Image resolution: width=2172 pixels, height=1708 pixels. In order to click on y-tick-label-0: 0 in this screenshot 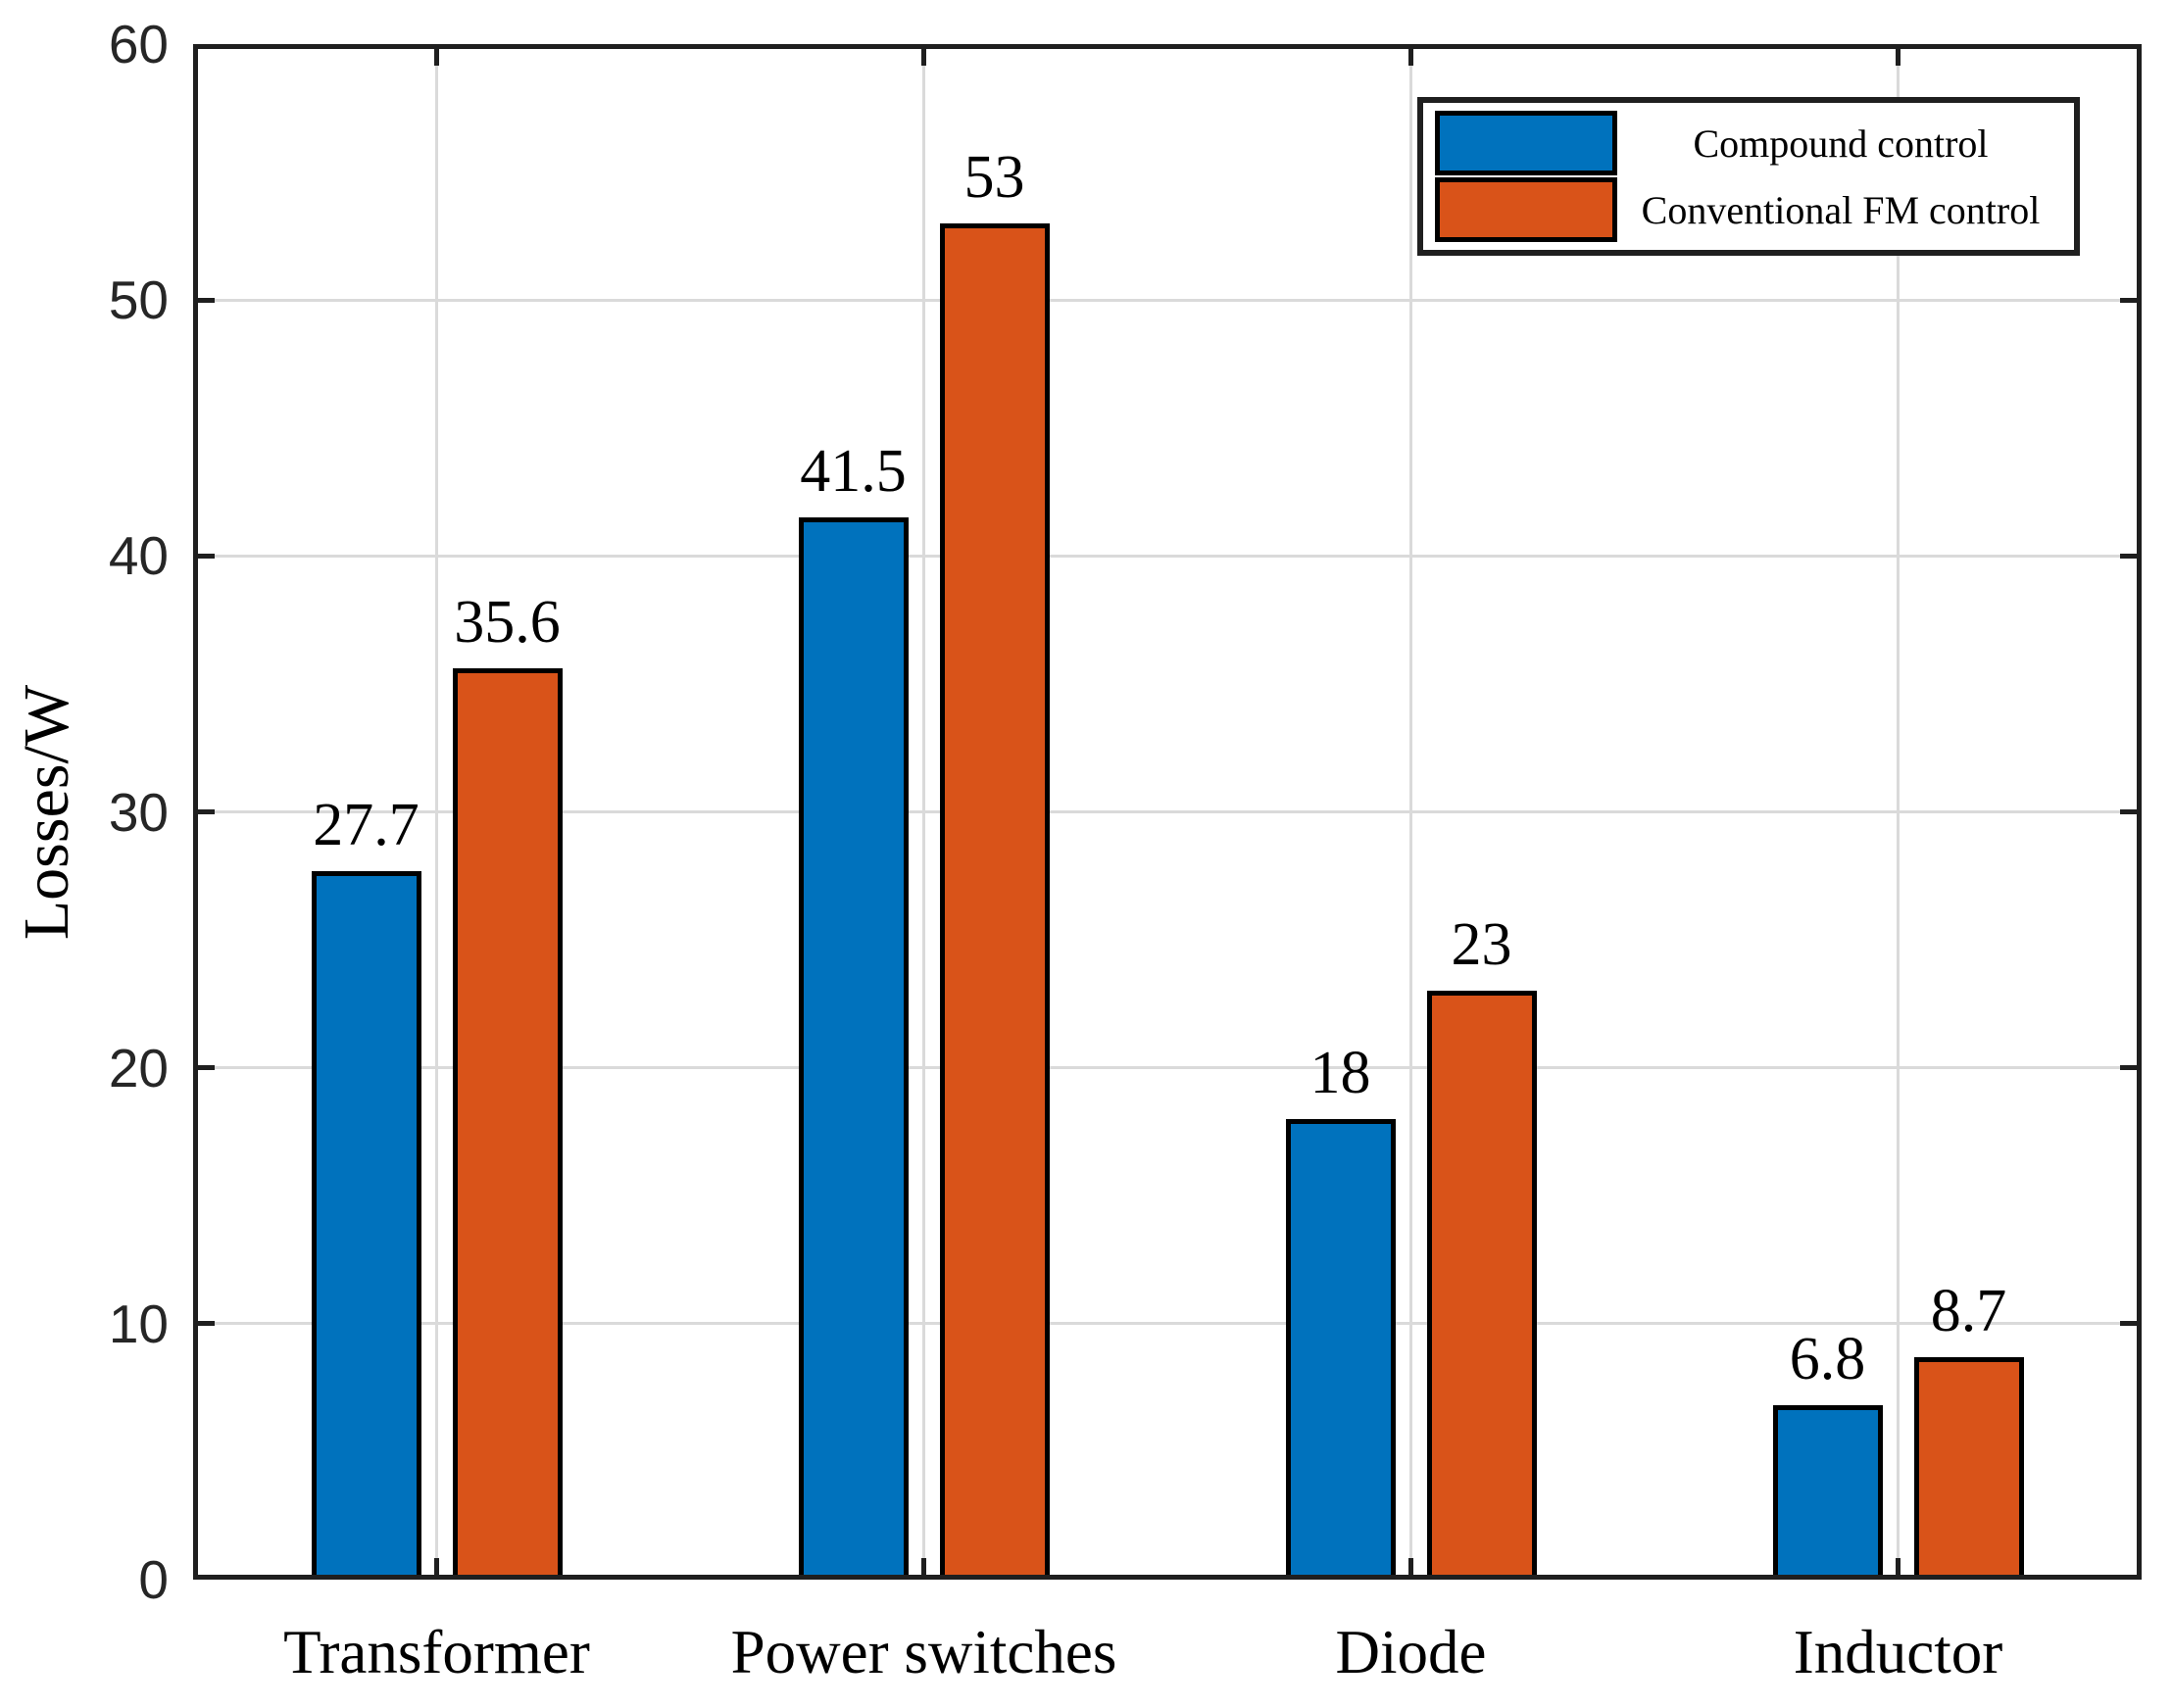, I will do `click(154, 1579)`.